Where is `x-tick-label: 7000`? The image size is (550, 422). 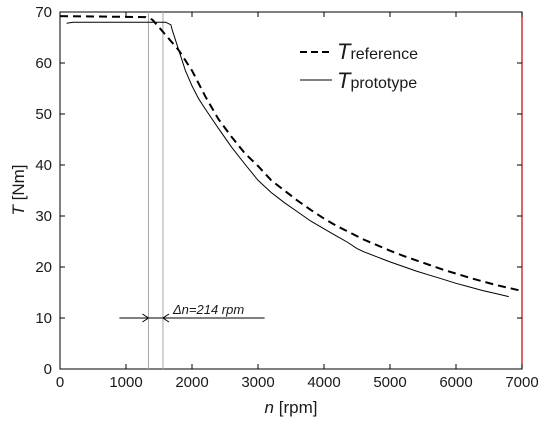 x-tick-label: 7000 is located at coordinates (521, 382).